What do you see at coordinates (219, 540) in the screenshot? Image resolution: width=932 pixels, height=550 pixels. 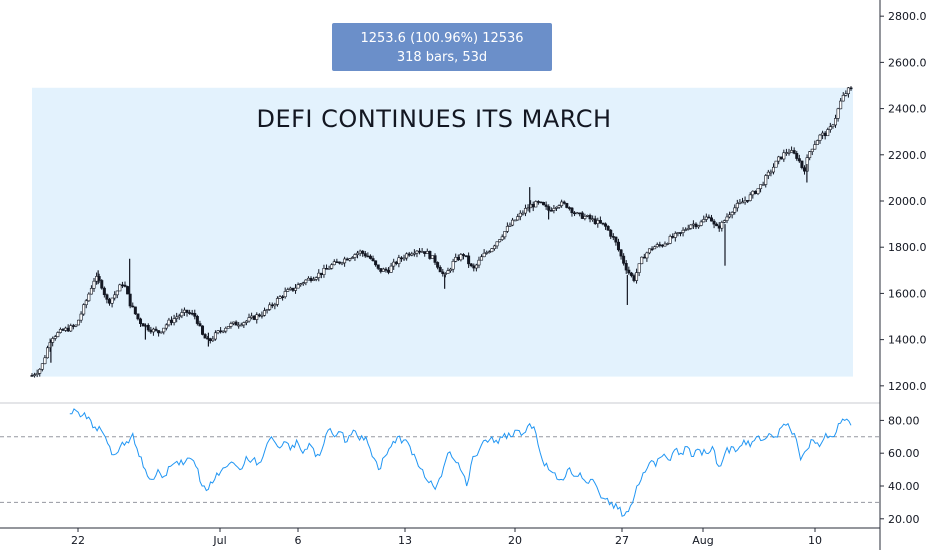 I see `time-tick-label: Jul` at bounding box center [219, 540].